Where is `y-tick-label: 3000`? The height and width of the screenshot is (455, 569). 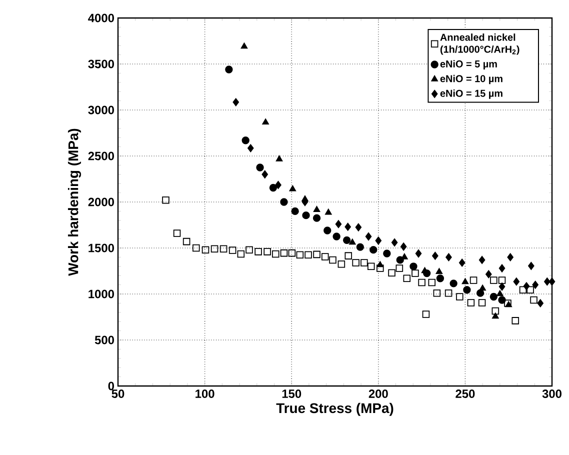
y-tick-label: 3000 is located at coordinates (101, 110).